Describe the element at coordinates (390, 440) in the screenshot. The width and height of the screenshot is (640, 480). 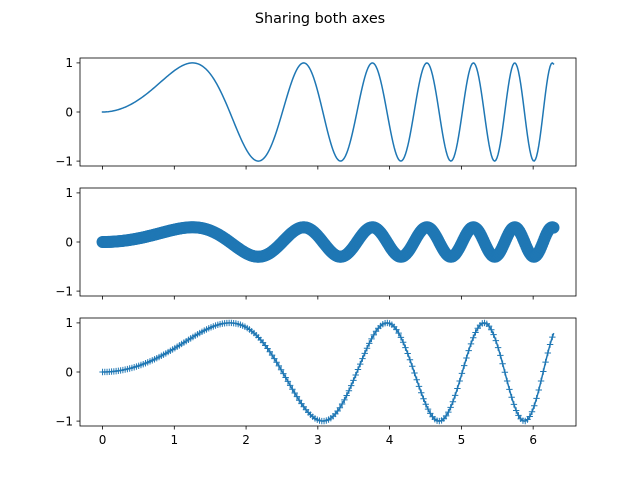
I see `x-tick-label: 4` at that location.